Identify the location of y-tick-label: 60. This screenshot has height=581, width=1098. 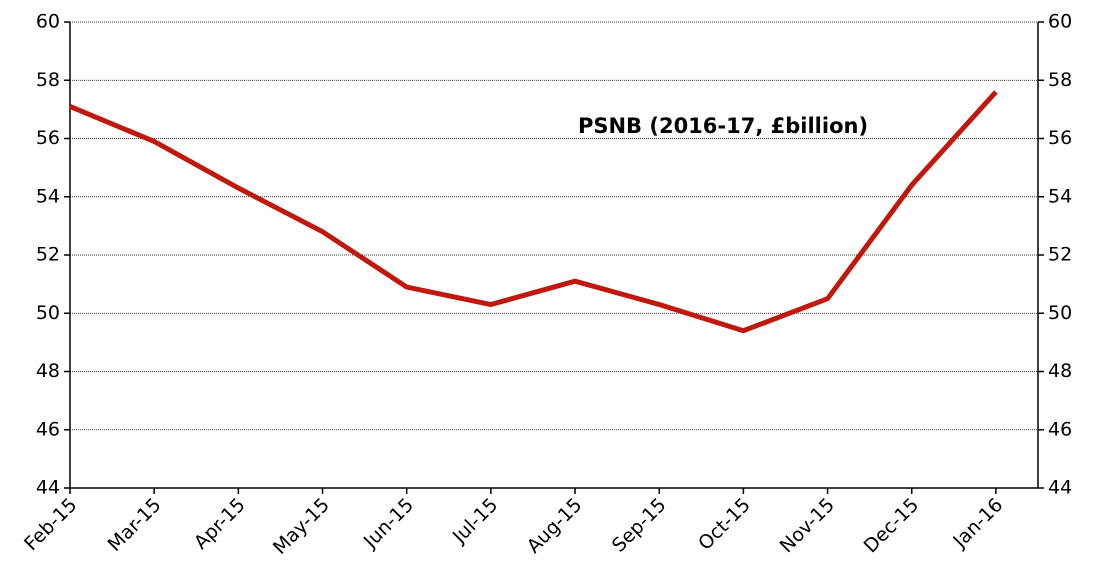
(48, 22).